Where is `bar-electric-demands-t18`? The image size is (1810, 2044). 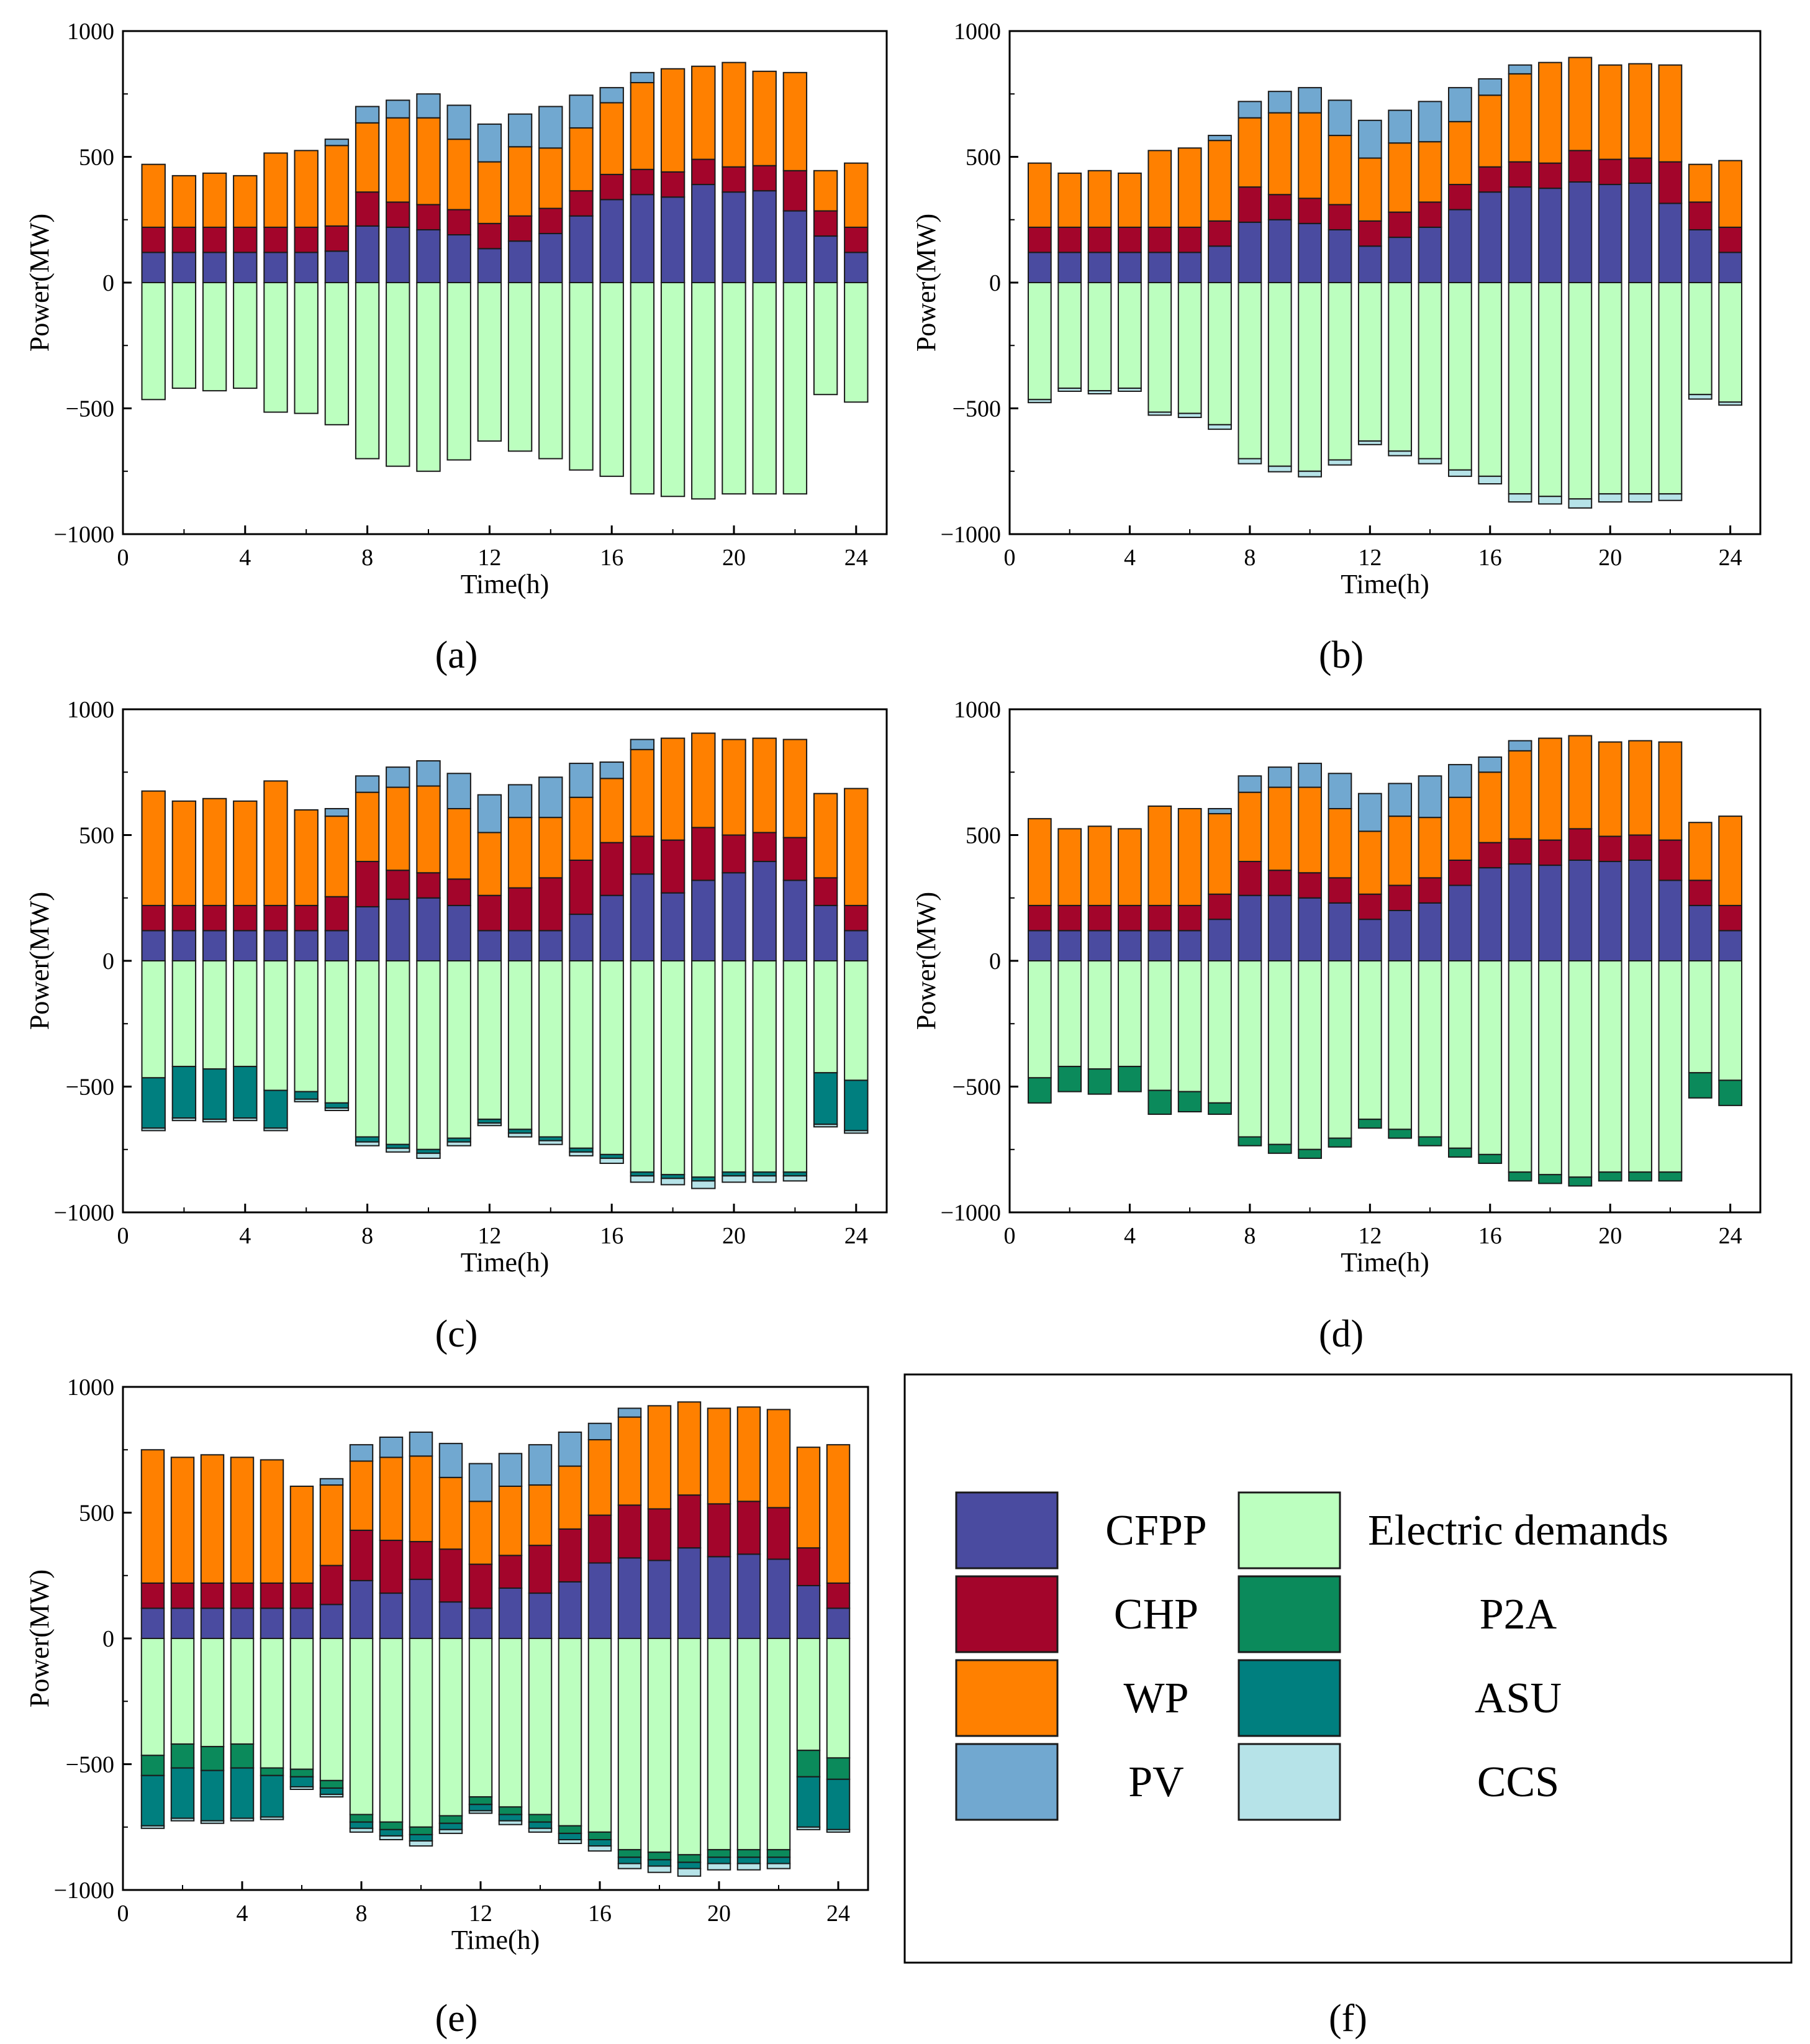 bar-electric-demands-t18 is located at coordinates (1550, 389).